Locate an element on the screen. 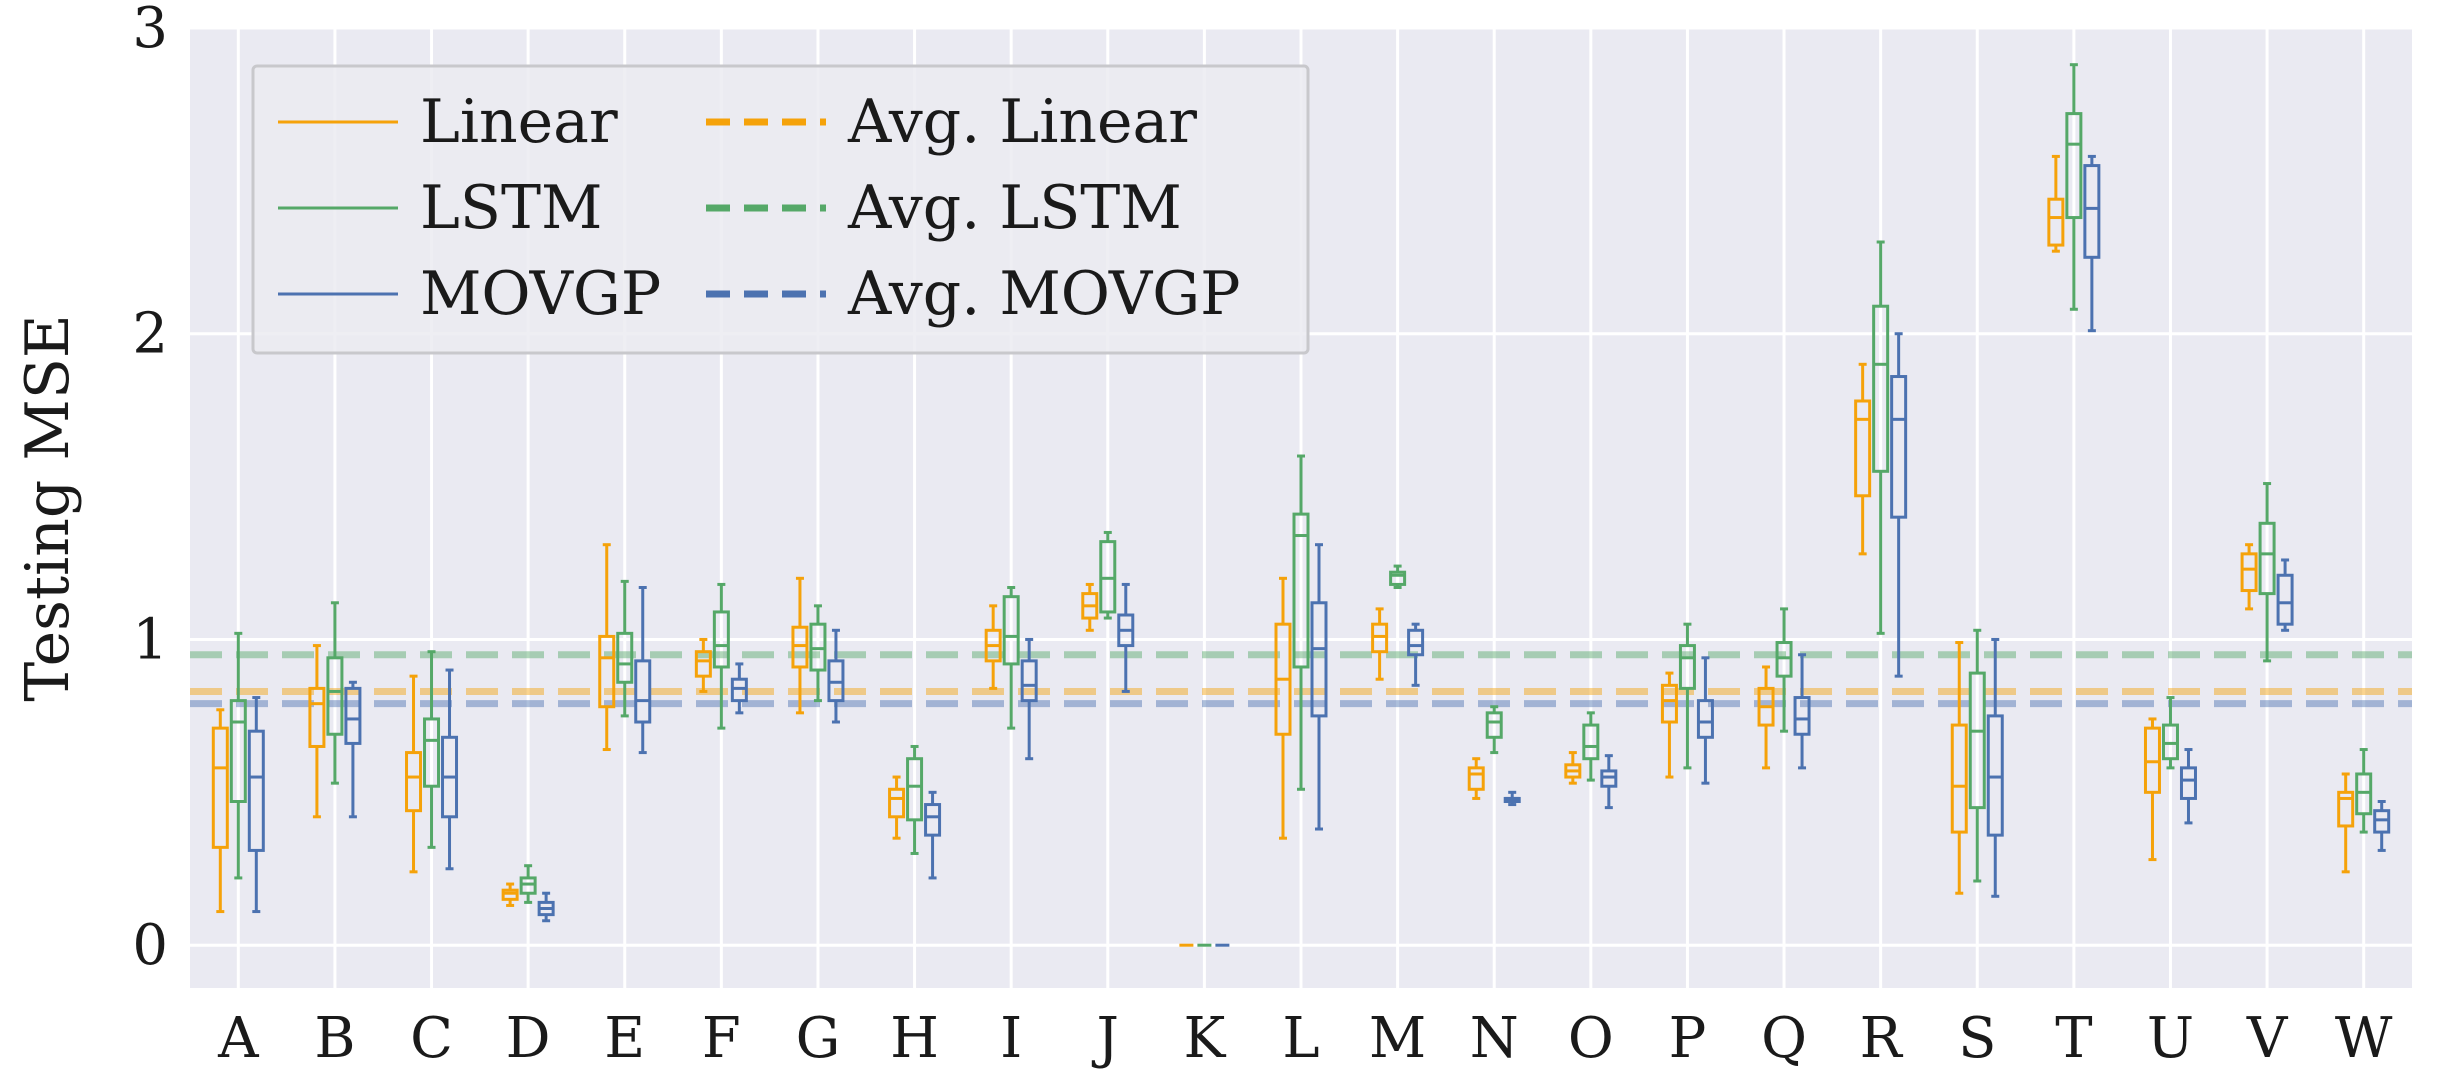 The image size is (2446, 1073). box-linear-Q is located at coordinates (1766, 717).